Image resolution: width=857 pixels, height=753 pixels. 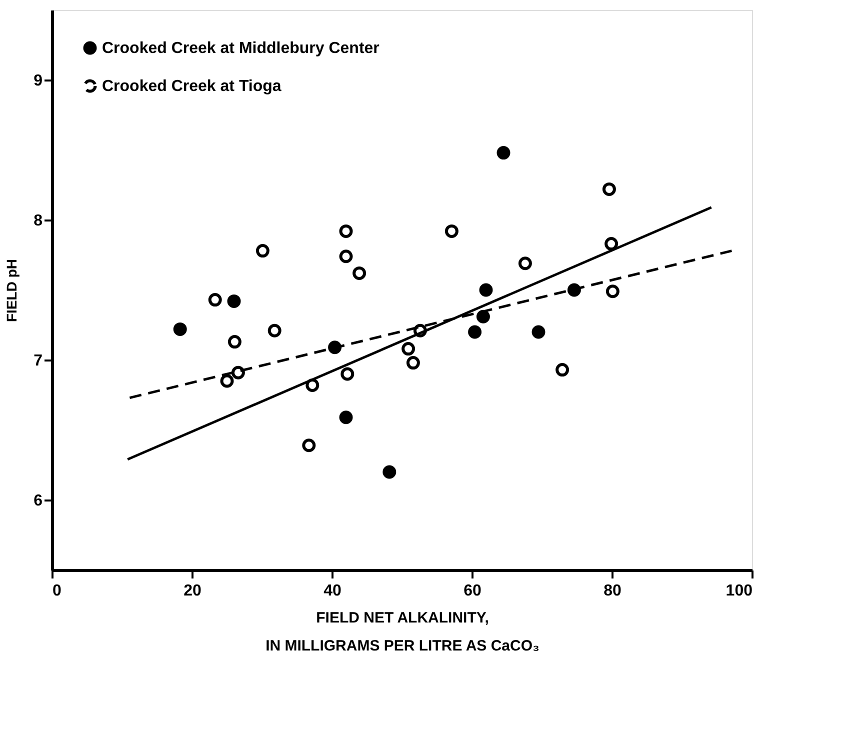 What do you see at coordinates (192, 86) in the screenshot?
I see `legend-label: Crooked Creek at Tioga` at bounding box center [192, 86].